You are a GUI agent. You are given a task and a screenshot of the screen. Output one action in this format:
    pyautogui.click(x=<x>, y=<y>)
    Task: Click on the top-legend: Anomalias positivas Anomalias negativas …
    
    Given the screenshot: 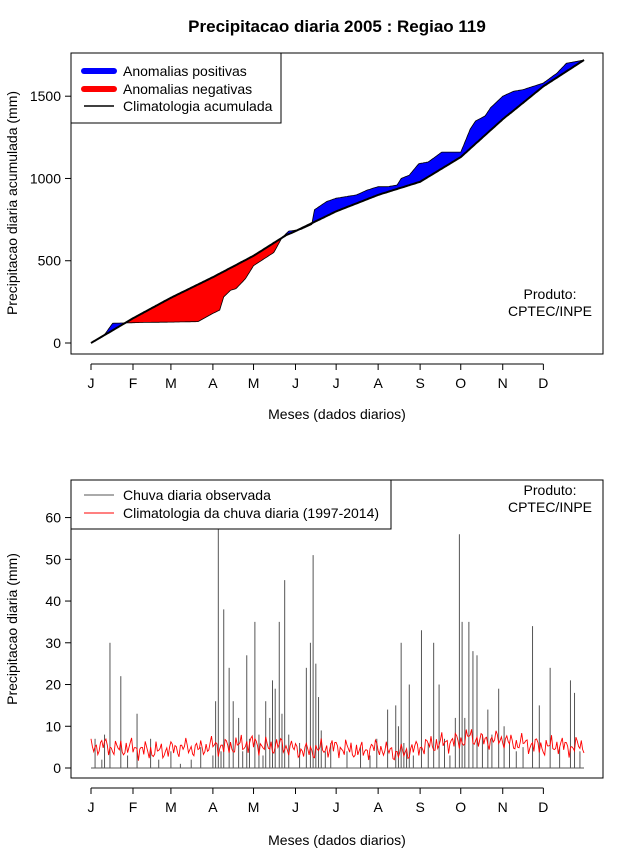 What is the action you would take?
    pyautogui.click(x=176, y=88)
    